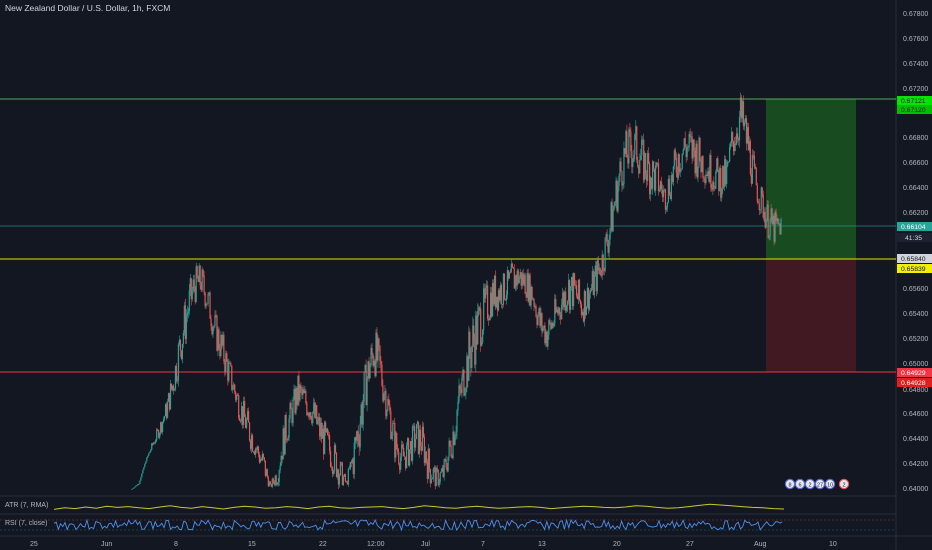  Describe the element at coordinates (26, 523) in the screenshot. I see `rsi-indicator-label: RSI (7, close)` at that location.